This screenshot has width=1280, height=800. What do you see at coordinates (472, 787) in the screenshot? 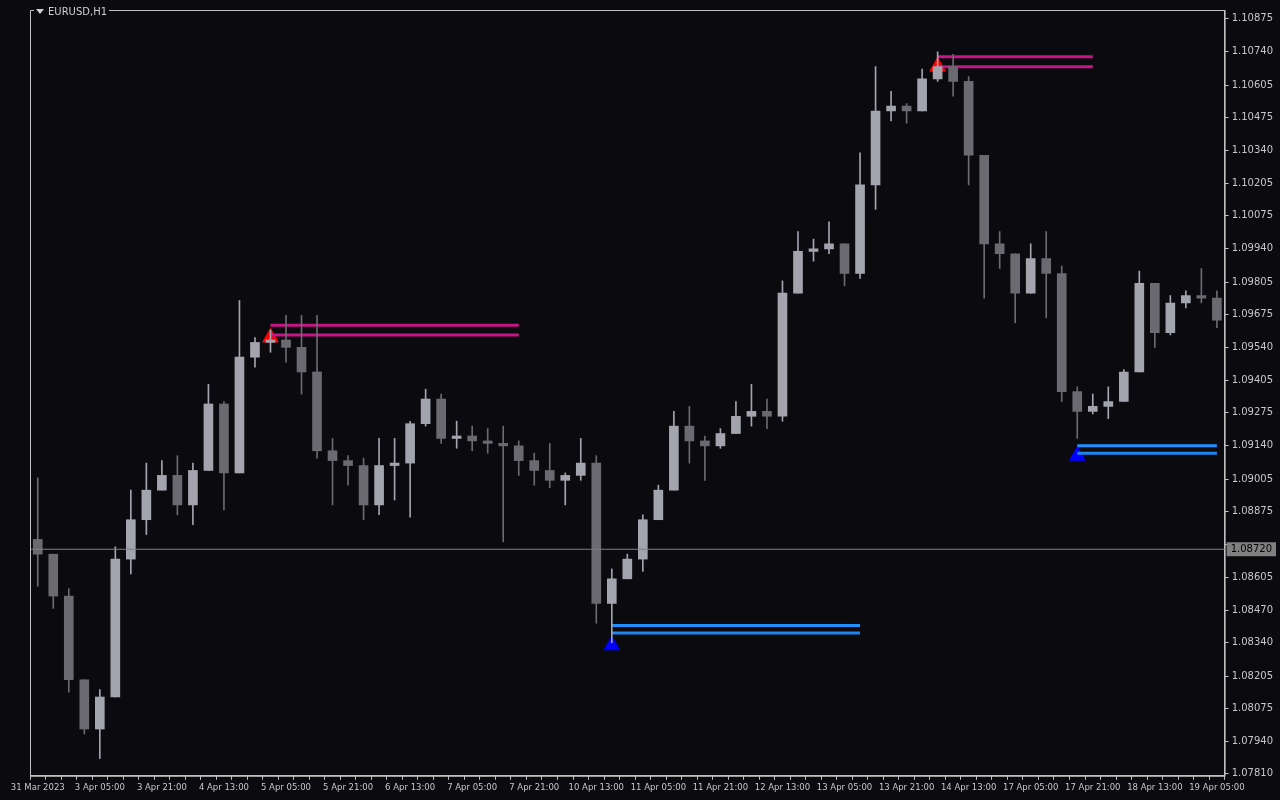
I see `x-tick-label: 7 Apr 05:00` at bounding box center [472, 787].